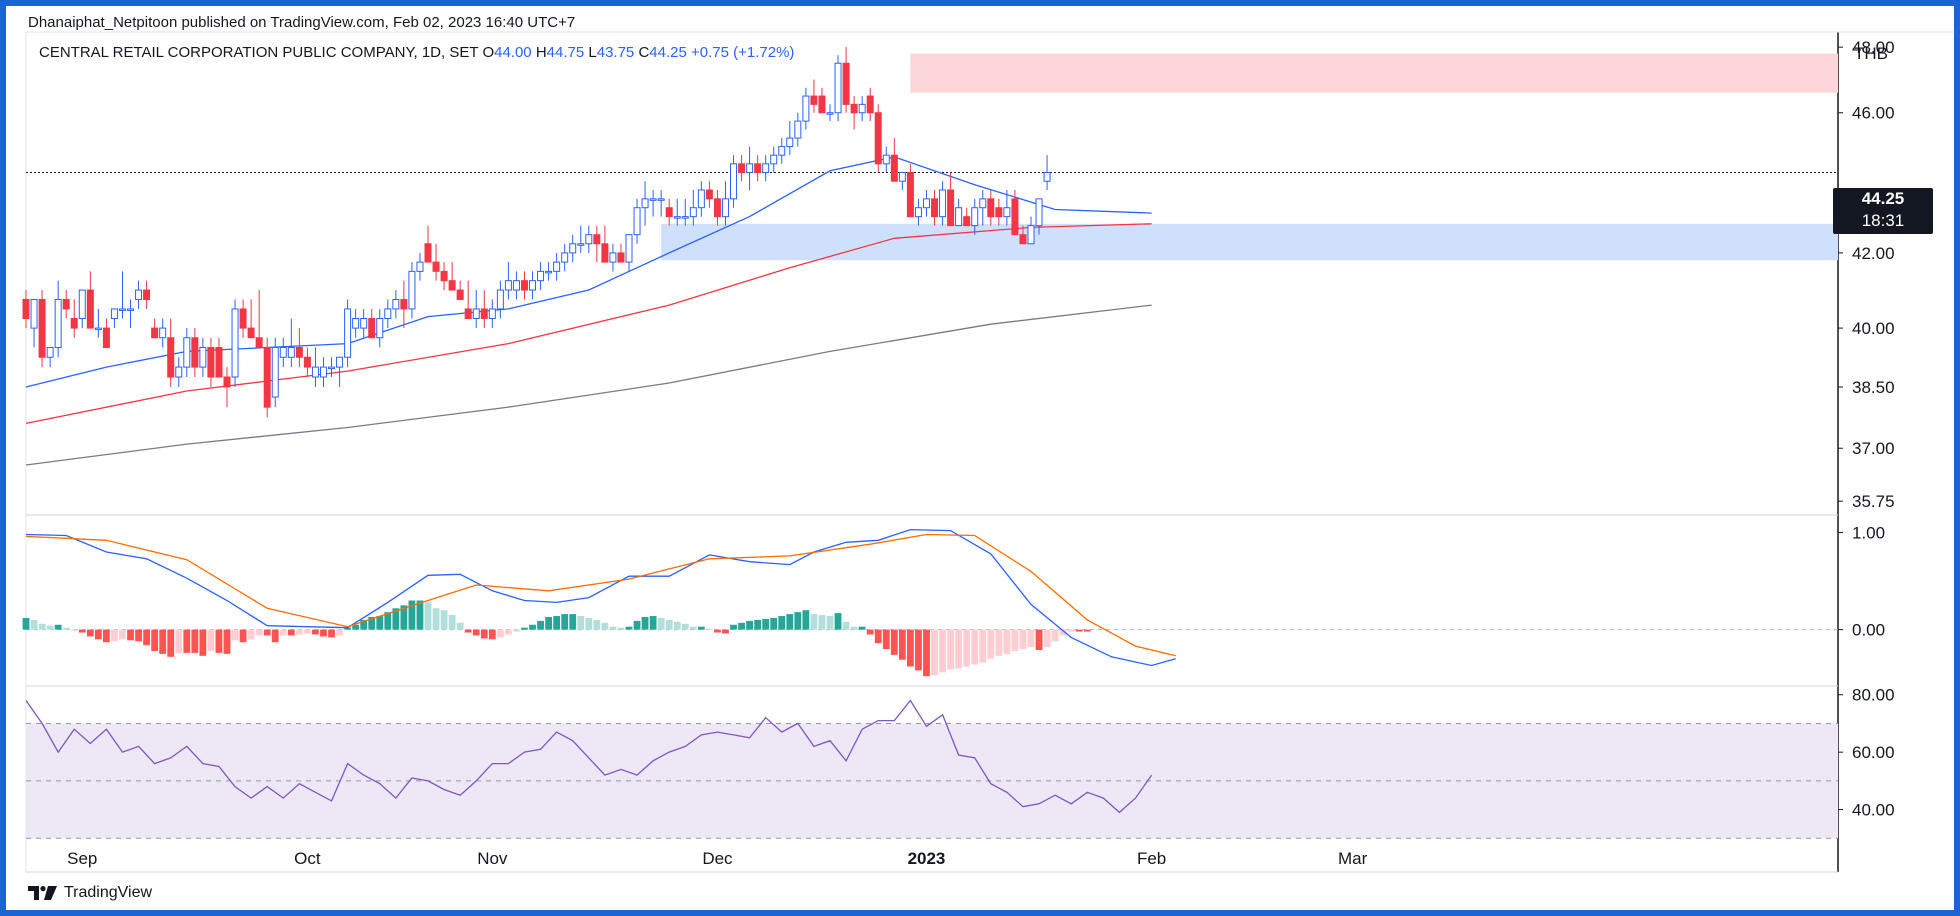 Image resolution: width=1960 pixels, height=916 pixels. What do you see at coordinates (1873, 810) in the screenshot?
I see `rsi-axis-label: 40.00` at bounding box center [1873, 810].